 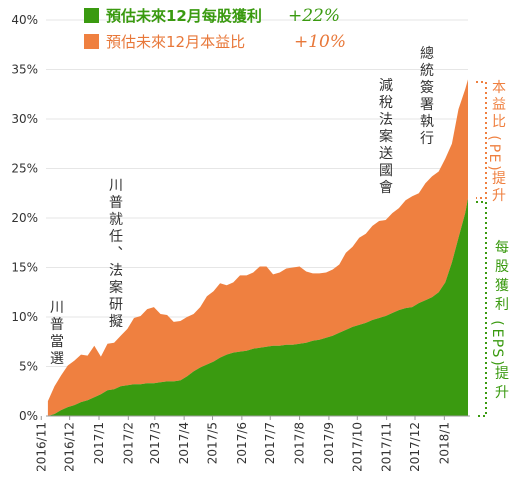 What do you see at coordinates (314, 16) in the screenshot?
I see `legend-value-eps: +22%` at bounding box center [314, 16].